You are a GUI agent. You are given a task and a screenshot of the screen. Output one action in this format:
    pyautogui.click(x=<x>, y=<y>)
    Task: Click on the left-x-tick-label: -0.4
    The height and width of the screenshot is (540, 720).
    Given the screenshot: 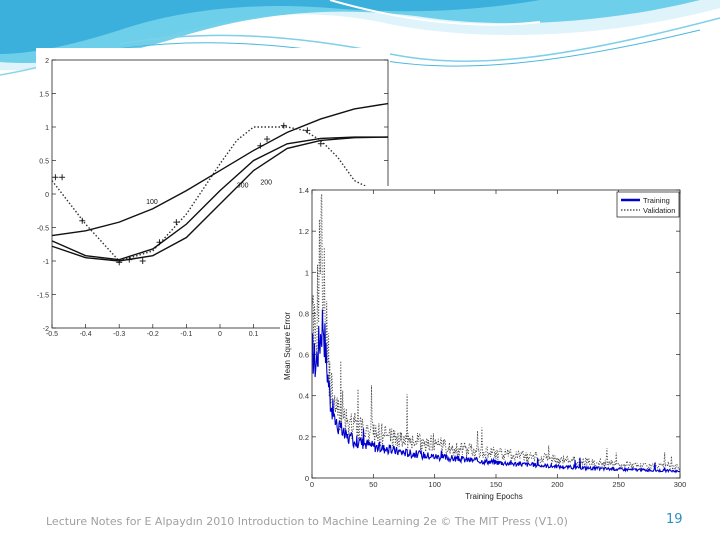 What is the action you would take?
    pyautogui.click(x=86, y=334)
    